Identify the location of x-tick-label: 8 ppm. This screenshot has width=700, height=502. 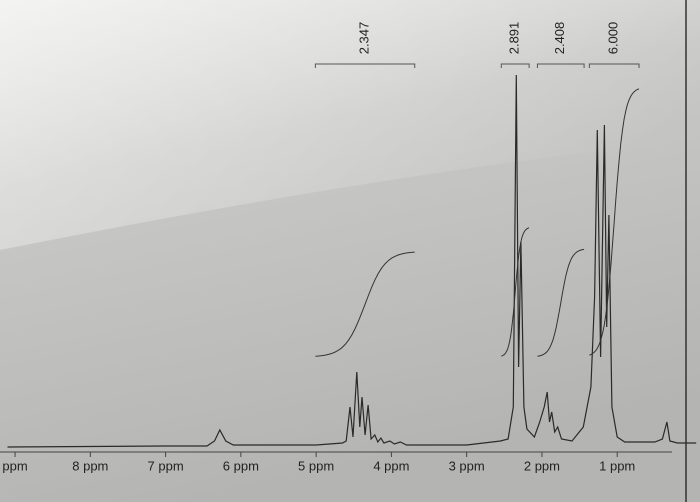
(90, 465).